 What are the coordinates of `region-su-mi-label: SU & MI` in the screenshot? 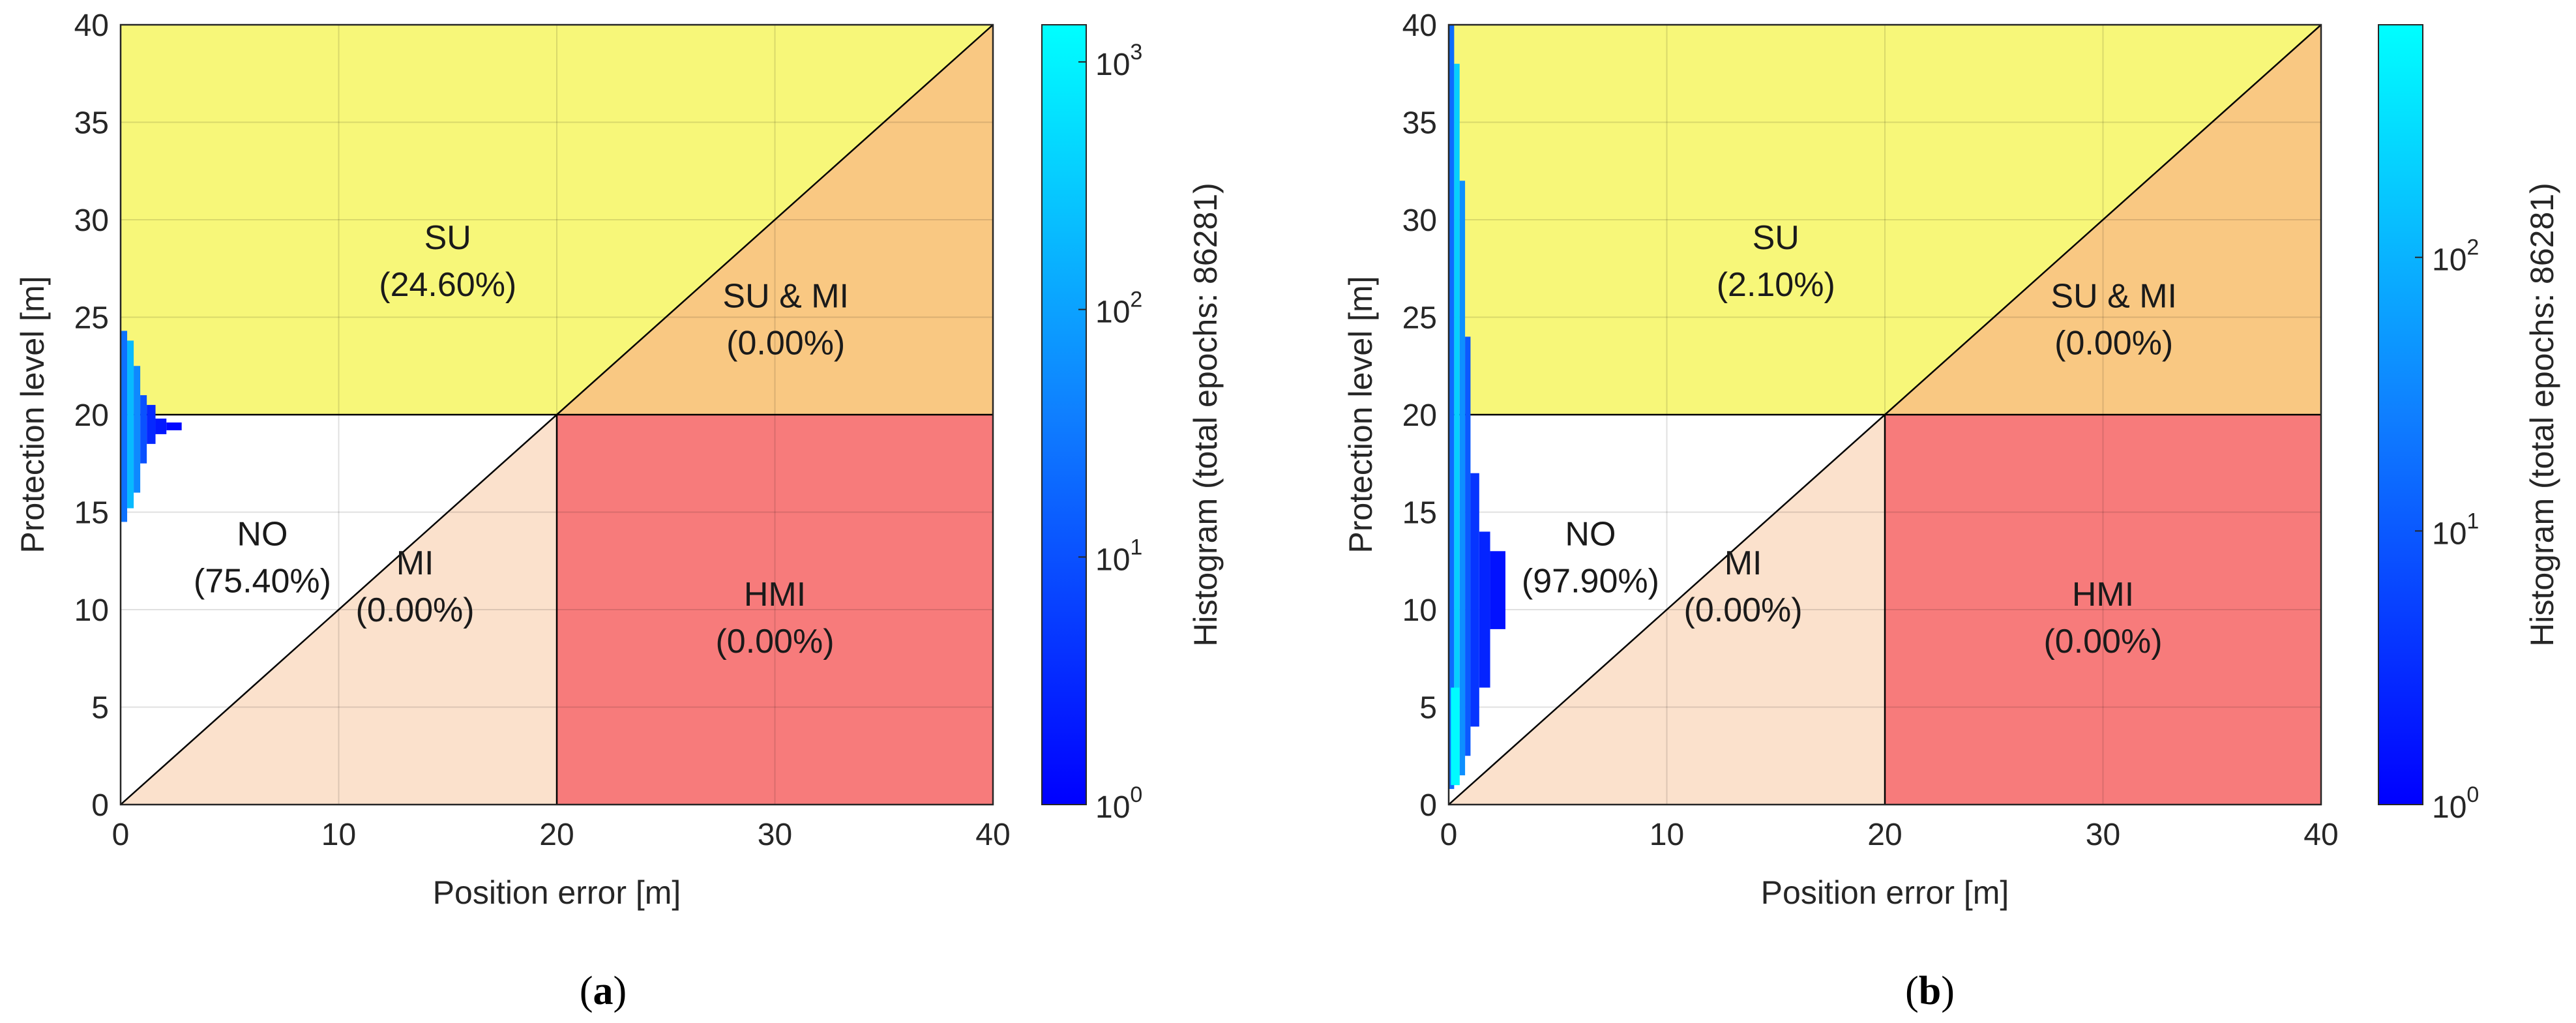 It's located at (785, 297).